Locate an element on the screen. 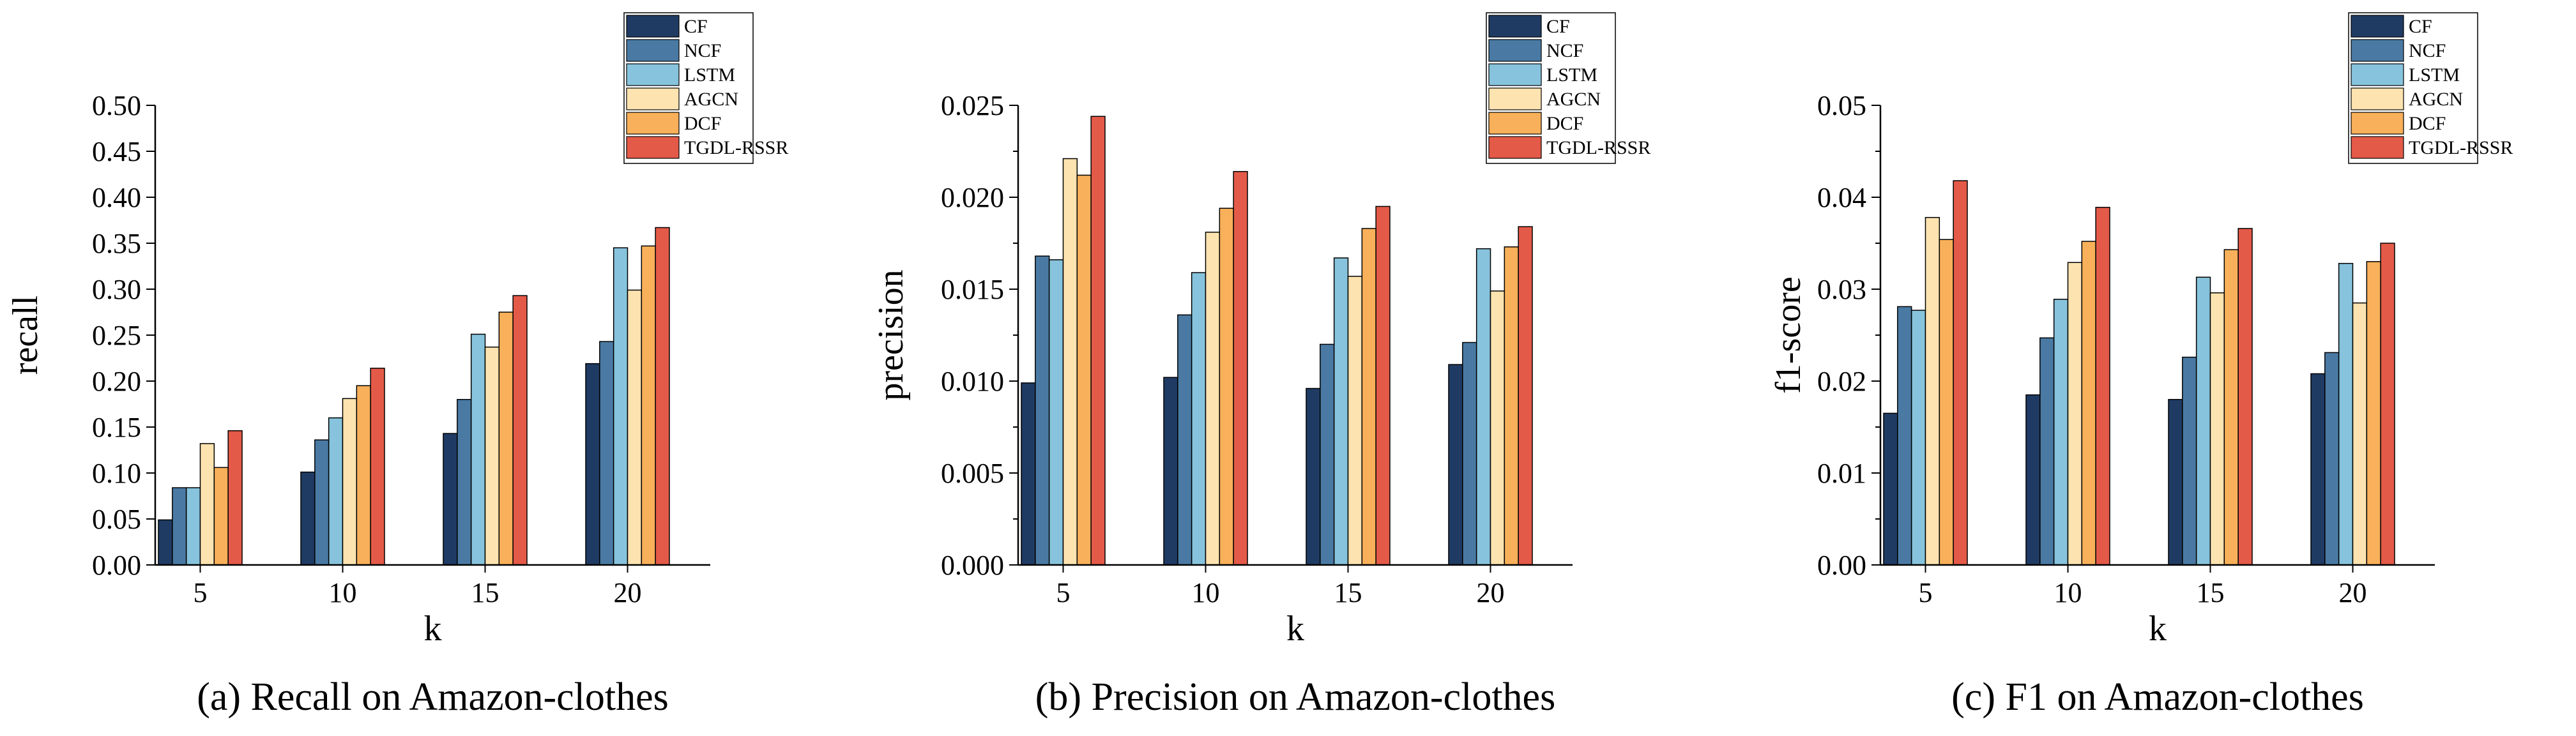 The height and width of the screenshot is (736, 2576). y-tick-label: 0.15 is located at coordinates (117, 427).